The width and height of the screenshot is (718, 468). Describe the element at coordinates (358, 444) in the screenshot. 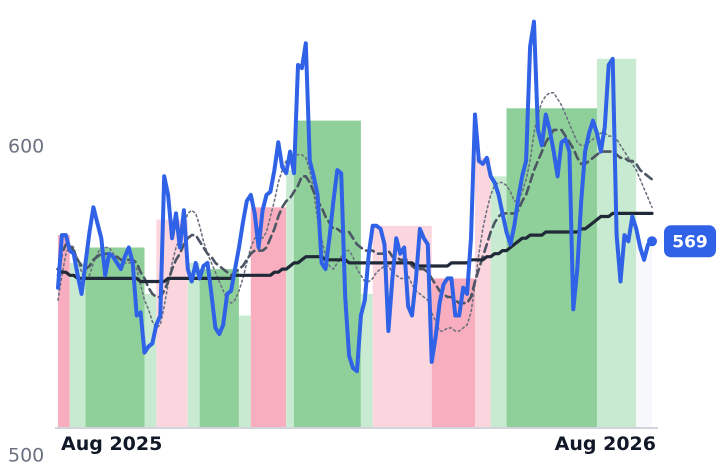

I see `x-axis: Aug 2025 Aug 2026` at that location.